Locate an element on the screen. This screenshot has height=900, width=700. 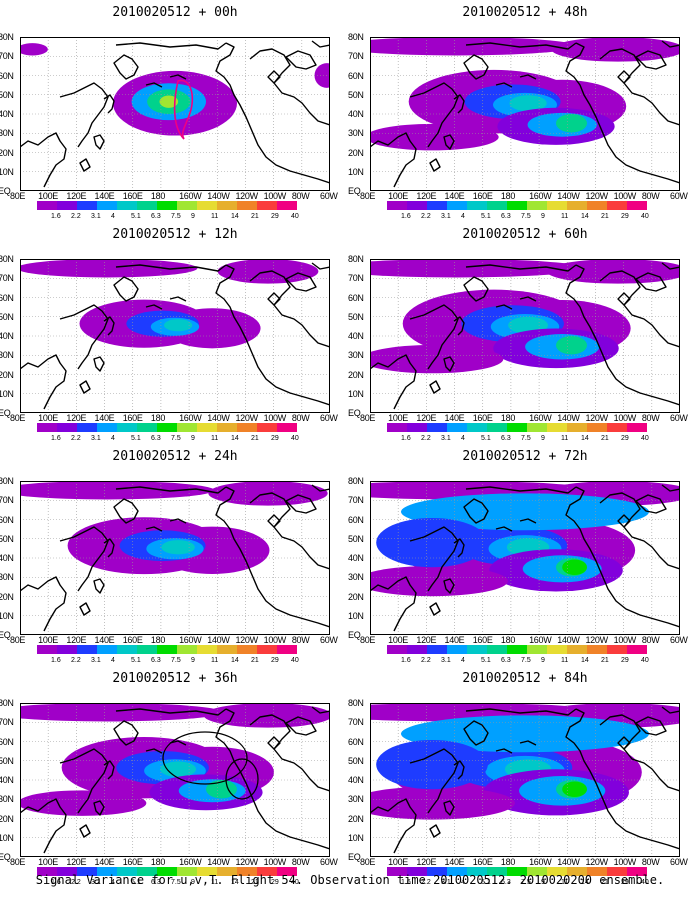
colorbar-label: 6.3 is located at coordinates (156, 660).